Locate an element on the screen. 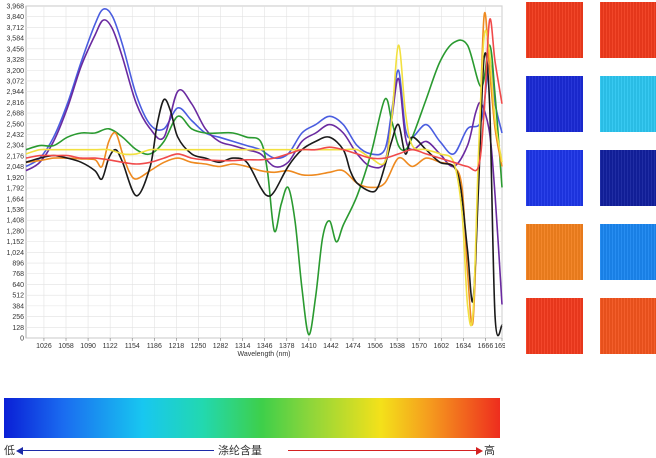 This screenshot has width=656, height=458. x-tick-label: 1186 is located at coordinates (154, 346).